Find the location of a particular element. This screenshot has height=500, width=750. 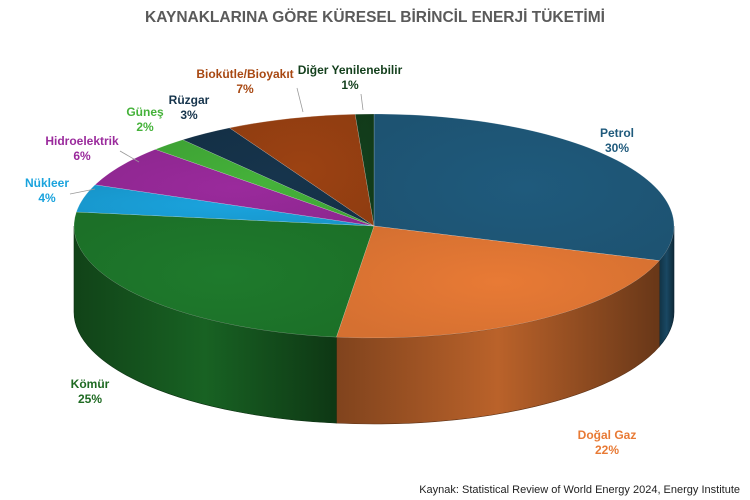

label-petrol: Petrol is located at coordinates (617, 133).